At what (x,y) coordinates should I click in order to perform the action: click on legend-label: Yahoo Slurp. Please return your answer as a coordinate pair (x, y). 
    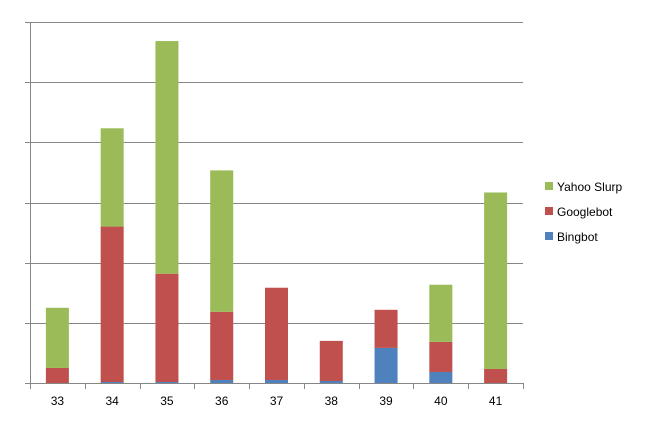
    Looking at the image, I should click on (589, 187).